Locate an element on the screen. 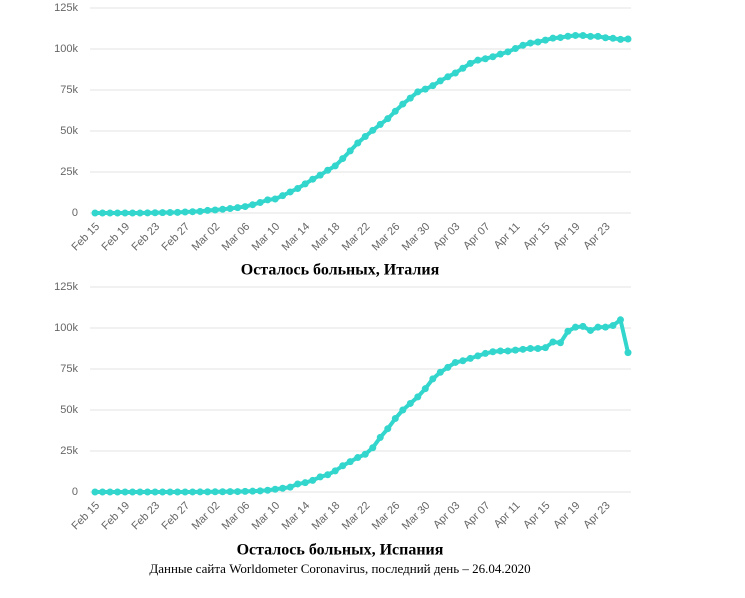 The height and width of the screenshot is (598, 745). chart-title: Осталось больных, Испания is located at coordinates (340, 550).